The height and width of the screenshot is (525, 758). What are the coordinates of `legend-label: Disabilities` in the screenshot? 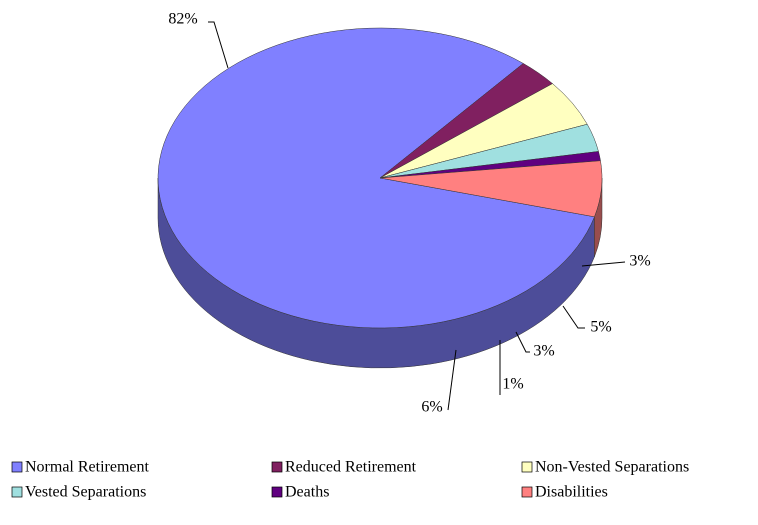 It's located at (571, 492).